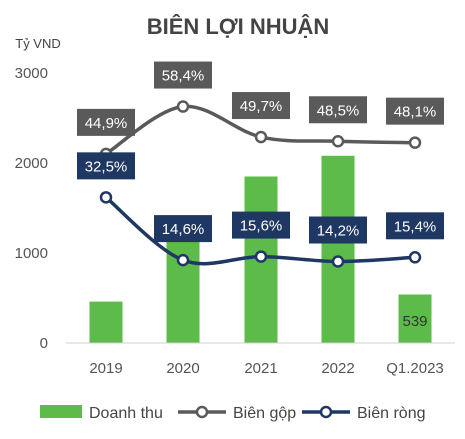  Describe the element at coordinates (260, 368) in the screenshot. I see `x-tick-label: 2021` at that location.